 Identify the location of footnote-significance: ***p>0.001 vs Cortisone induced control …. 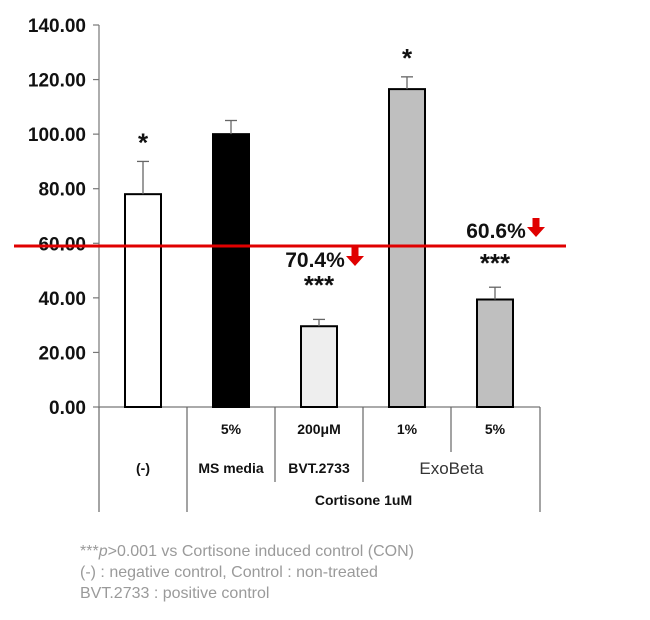
(247, 551).